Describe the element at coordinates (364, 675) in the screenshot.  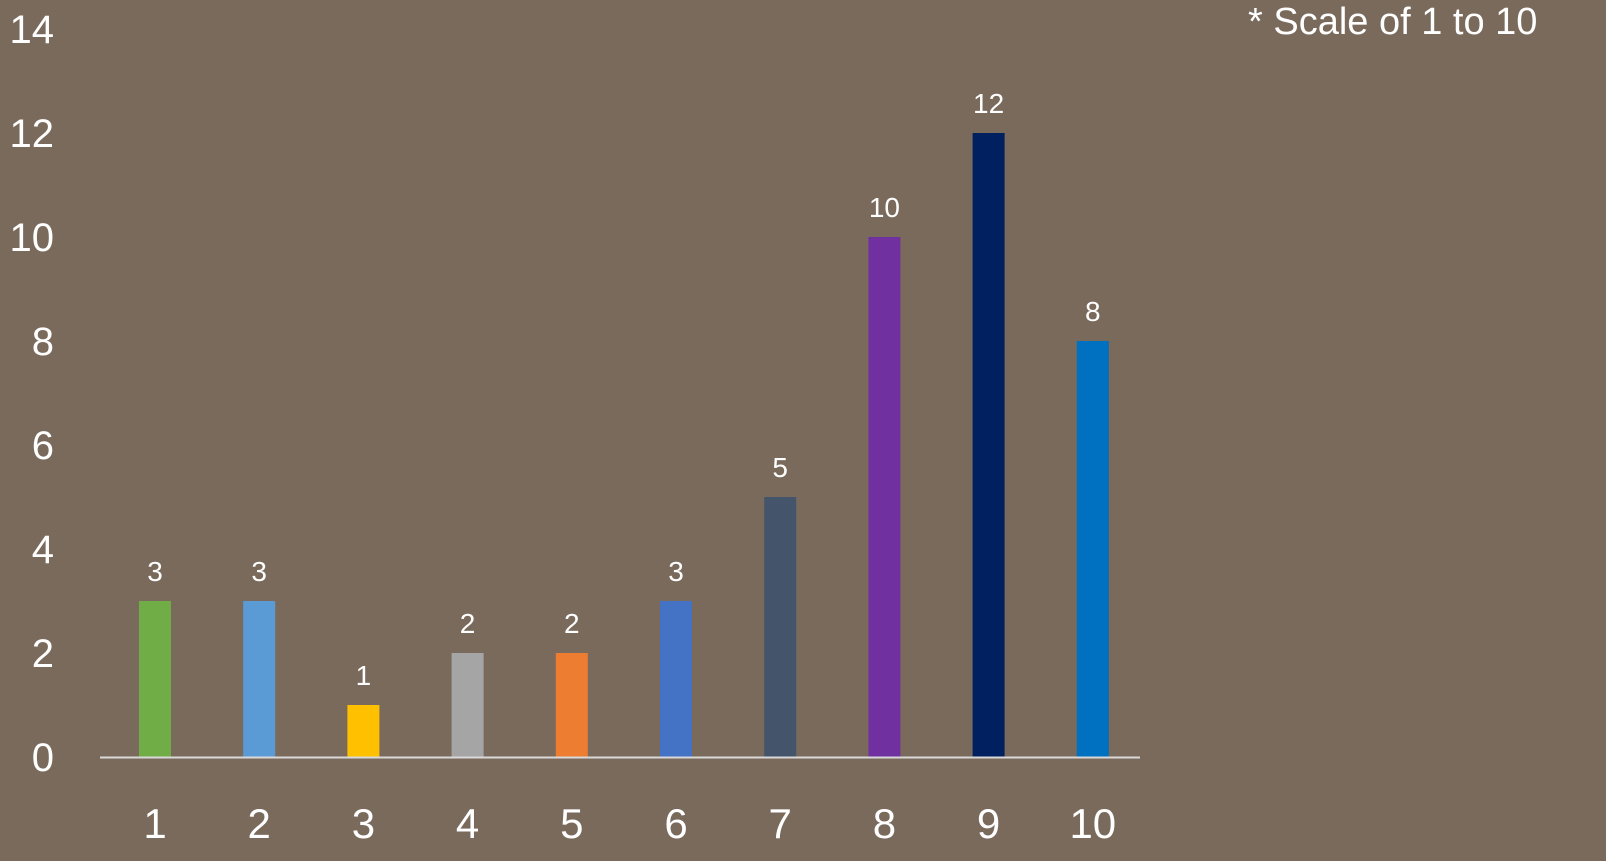
I see `data-label: 1` at that location.